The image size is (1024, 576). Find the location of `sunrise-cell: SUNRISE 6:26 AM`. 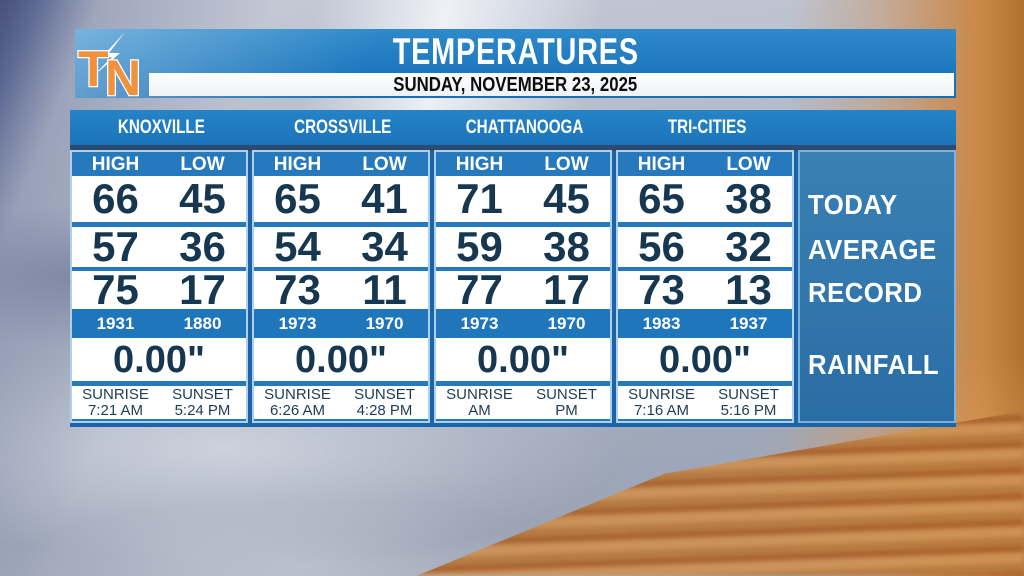

sunrise-cell: SUNRISE 6:26 AM is located at coordinates (297, 402).